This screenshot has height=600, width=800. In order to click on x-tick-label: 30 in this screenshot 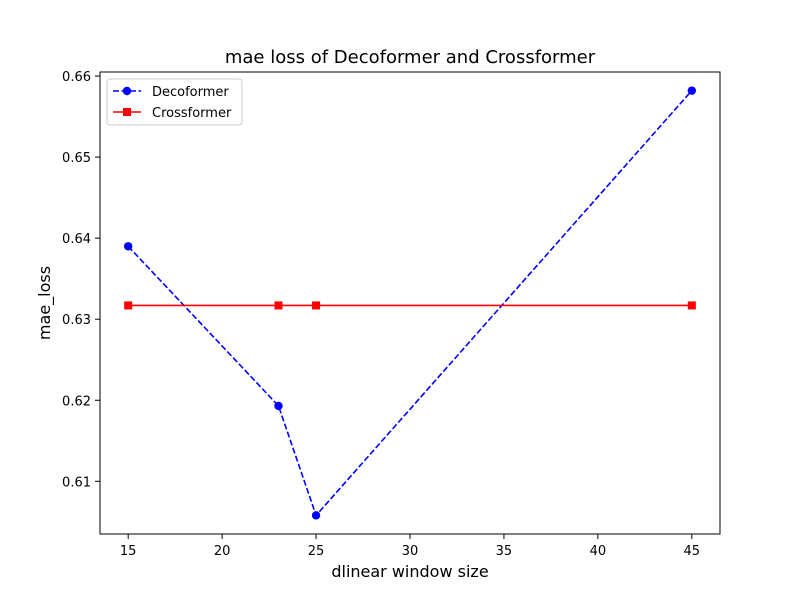, I will do `click(410, 551)`.